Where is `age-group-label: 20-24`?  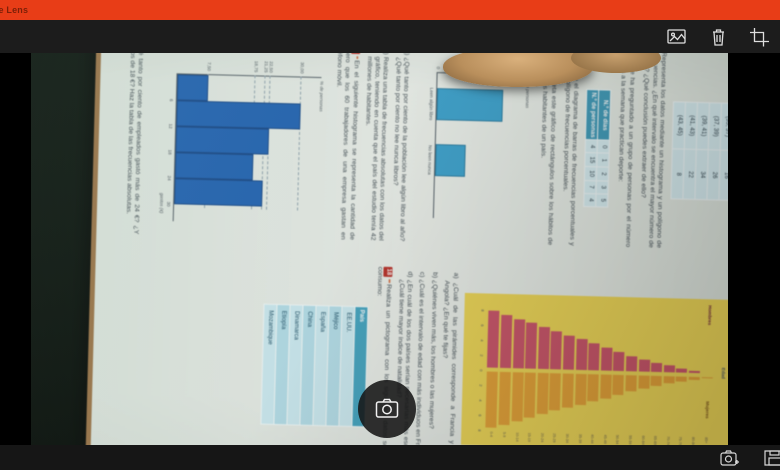
age-group-label: 20-24 is located at coordinates (542, 437).